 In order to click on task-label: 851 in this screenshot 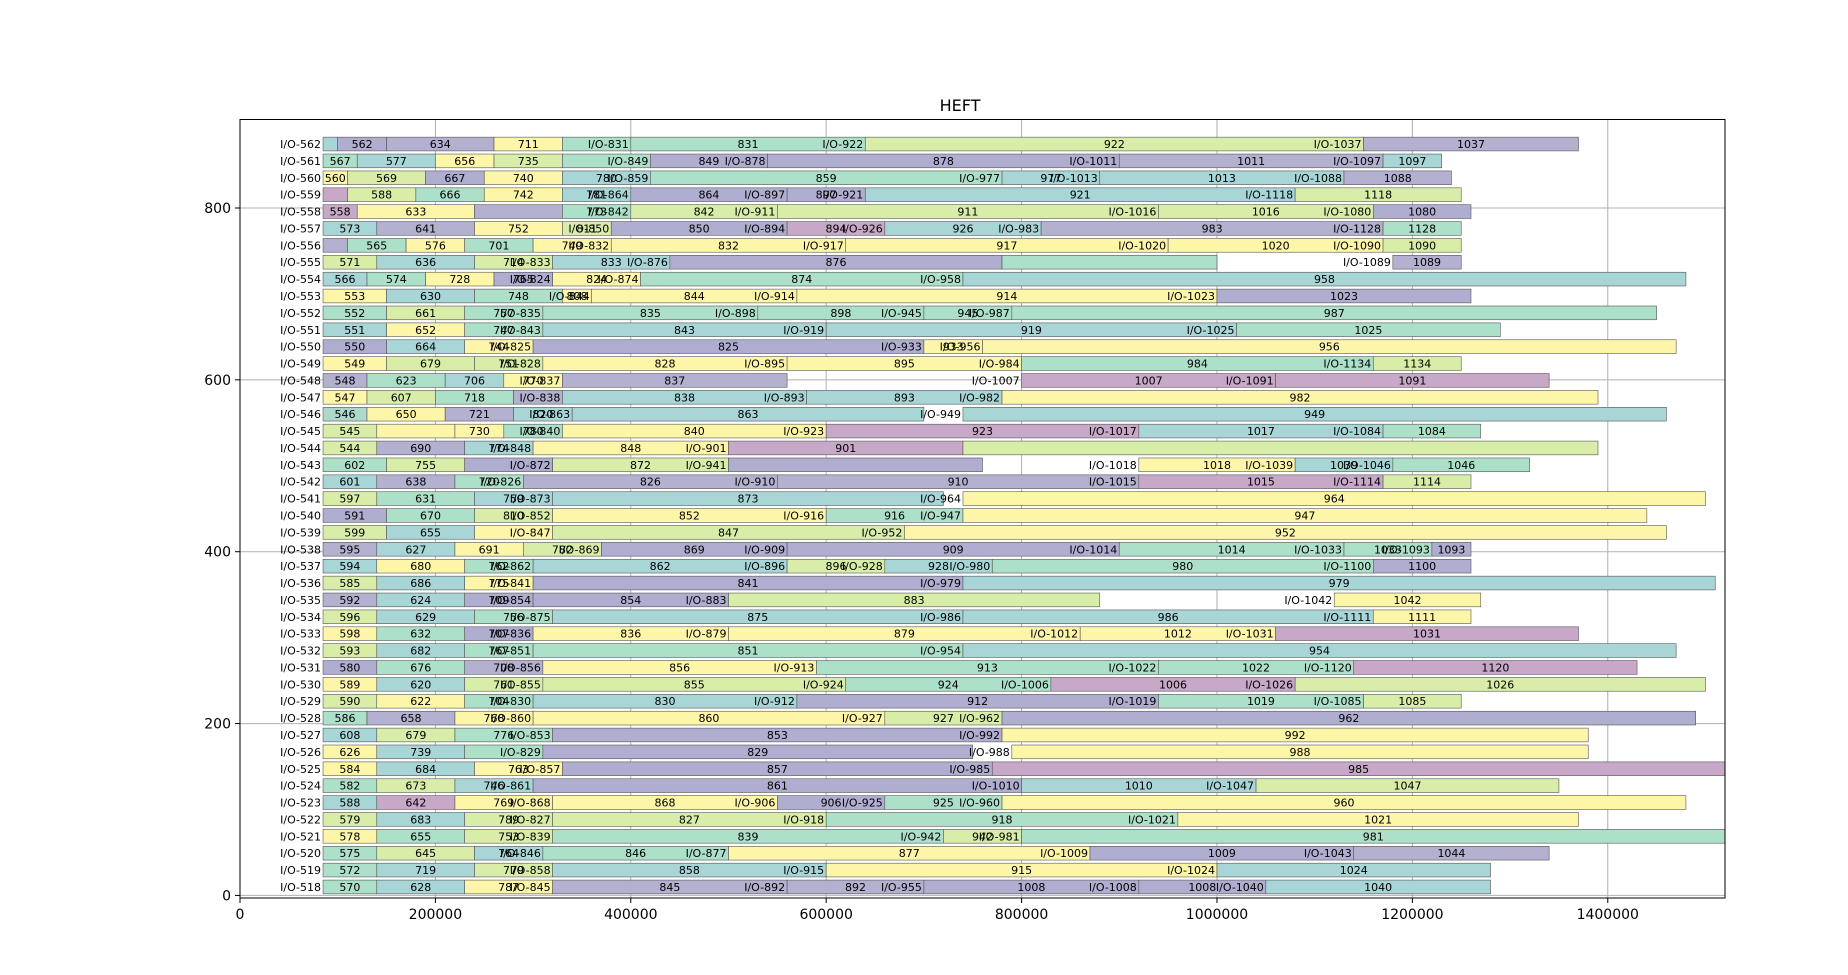, I will do `click(748, 651)`.